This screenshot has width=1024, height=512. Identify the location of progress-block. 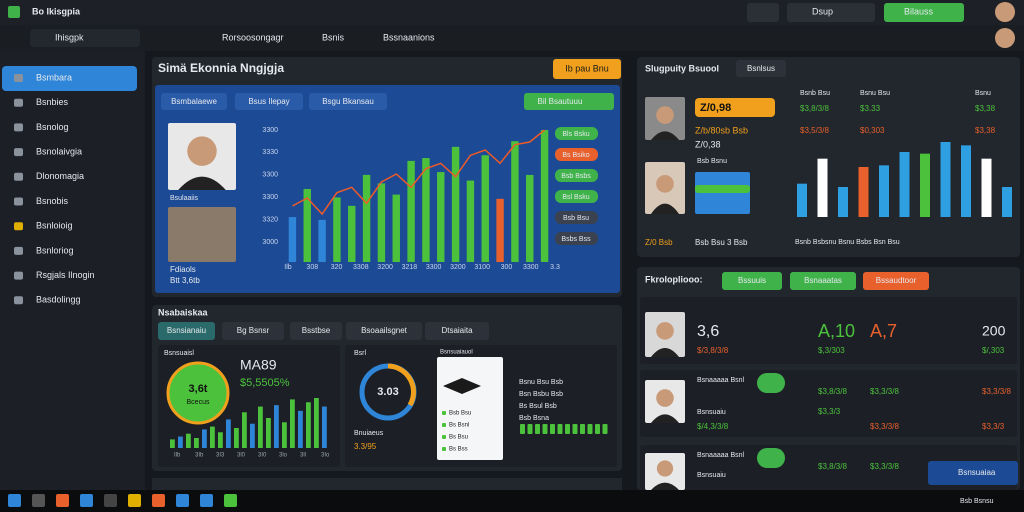
(537, 429).